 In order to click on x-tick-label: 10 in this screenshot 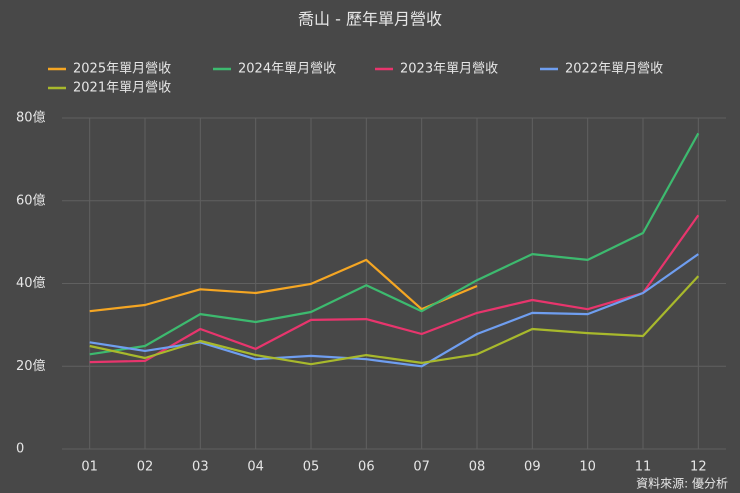, I will do `click(587, 467)`.